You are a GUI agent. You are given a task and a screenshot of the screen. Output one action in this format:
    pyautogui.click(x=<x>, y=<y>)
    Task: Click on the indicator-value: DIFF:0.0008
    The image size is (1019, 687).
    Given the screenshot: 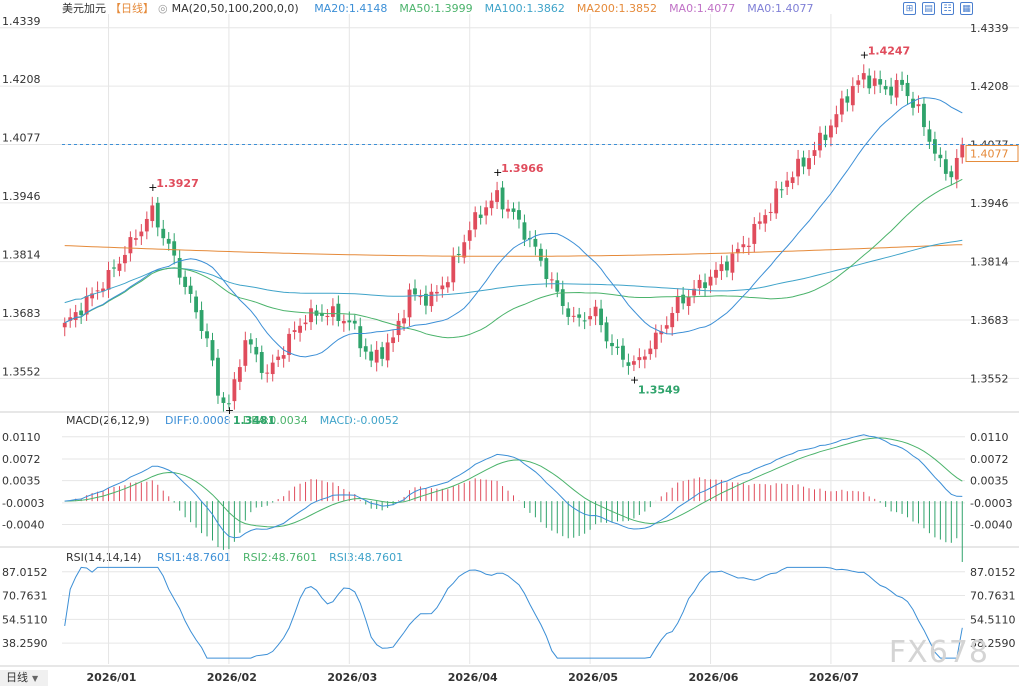 What is the action you would take?
    pyautogui.click(x=198, y=420)
    